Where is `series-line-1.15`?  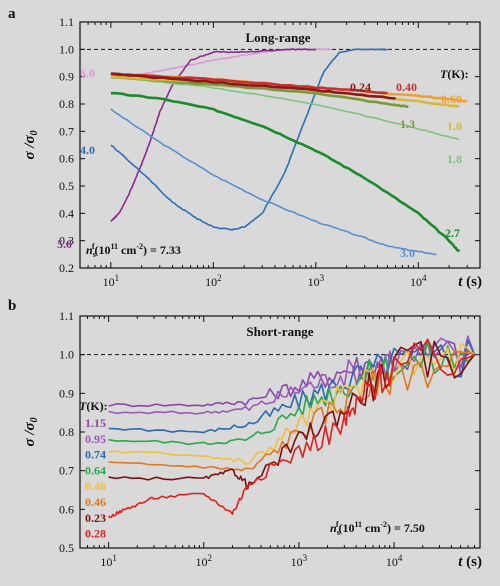
series-line-1.15 is located at coordinates (291, 374).